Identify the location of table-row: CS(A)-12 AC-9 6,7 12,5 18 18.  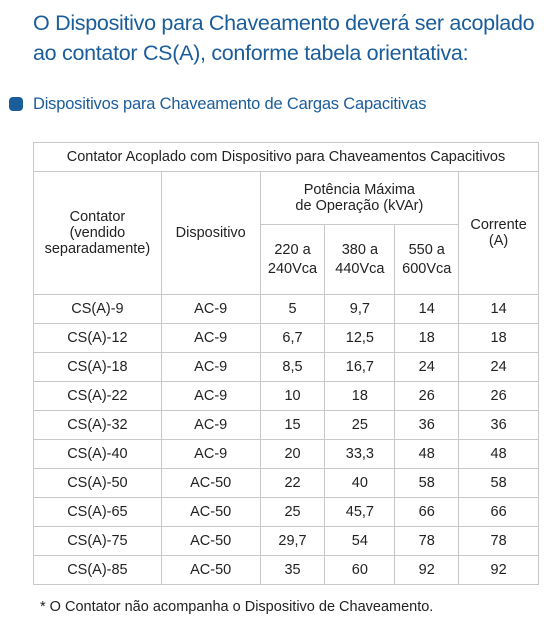
(286, 338).